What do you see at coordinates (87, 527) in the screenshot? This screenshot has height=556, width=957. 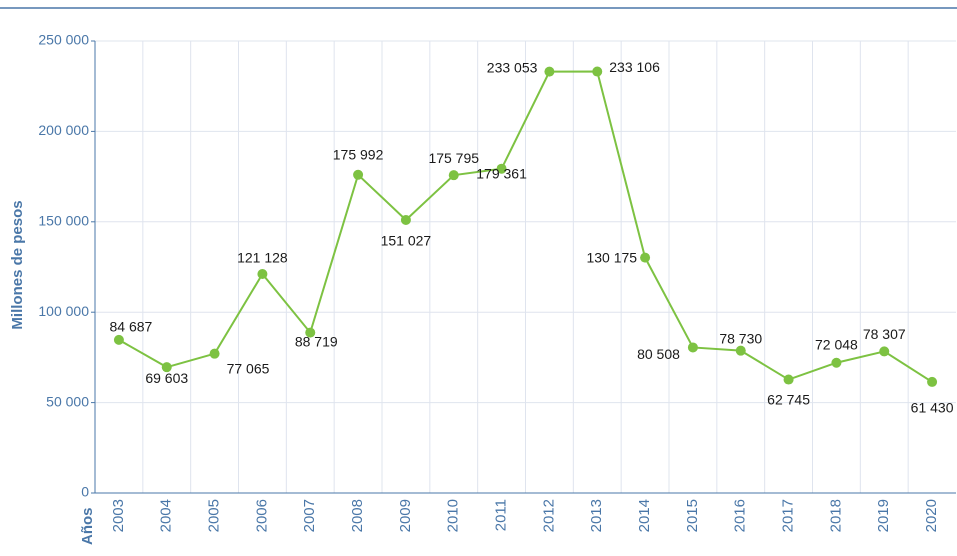 I see `x-axis-label: Años` at bounding box center [87, 527].